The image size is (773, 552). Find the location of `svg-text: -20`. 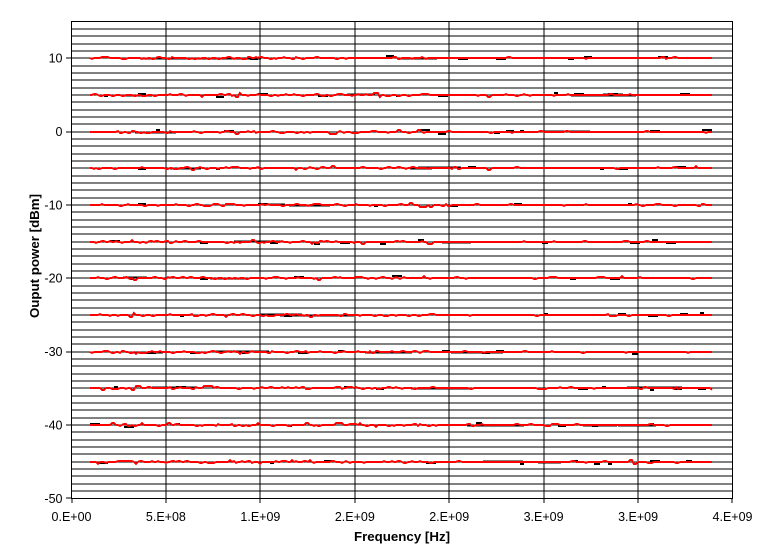

svg-text: -20 is located at coordinates (53, 279).